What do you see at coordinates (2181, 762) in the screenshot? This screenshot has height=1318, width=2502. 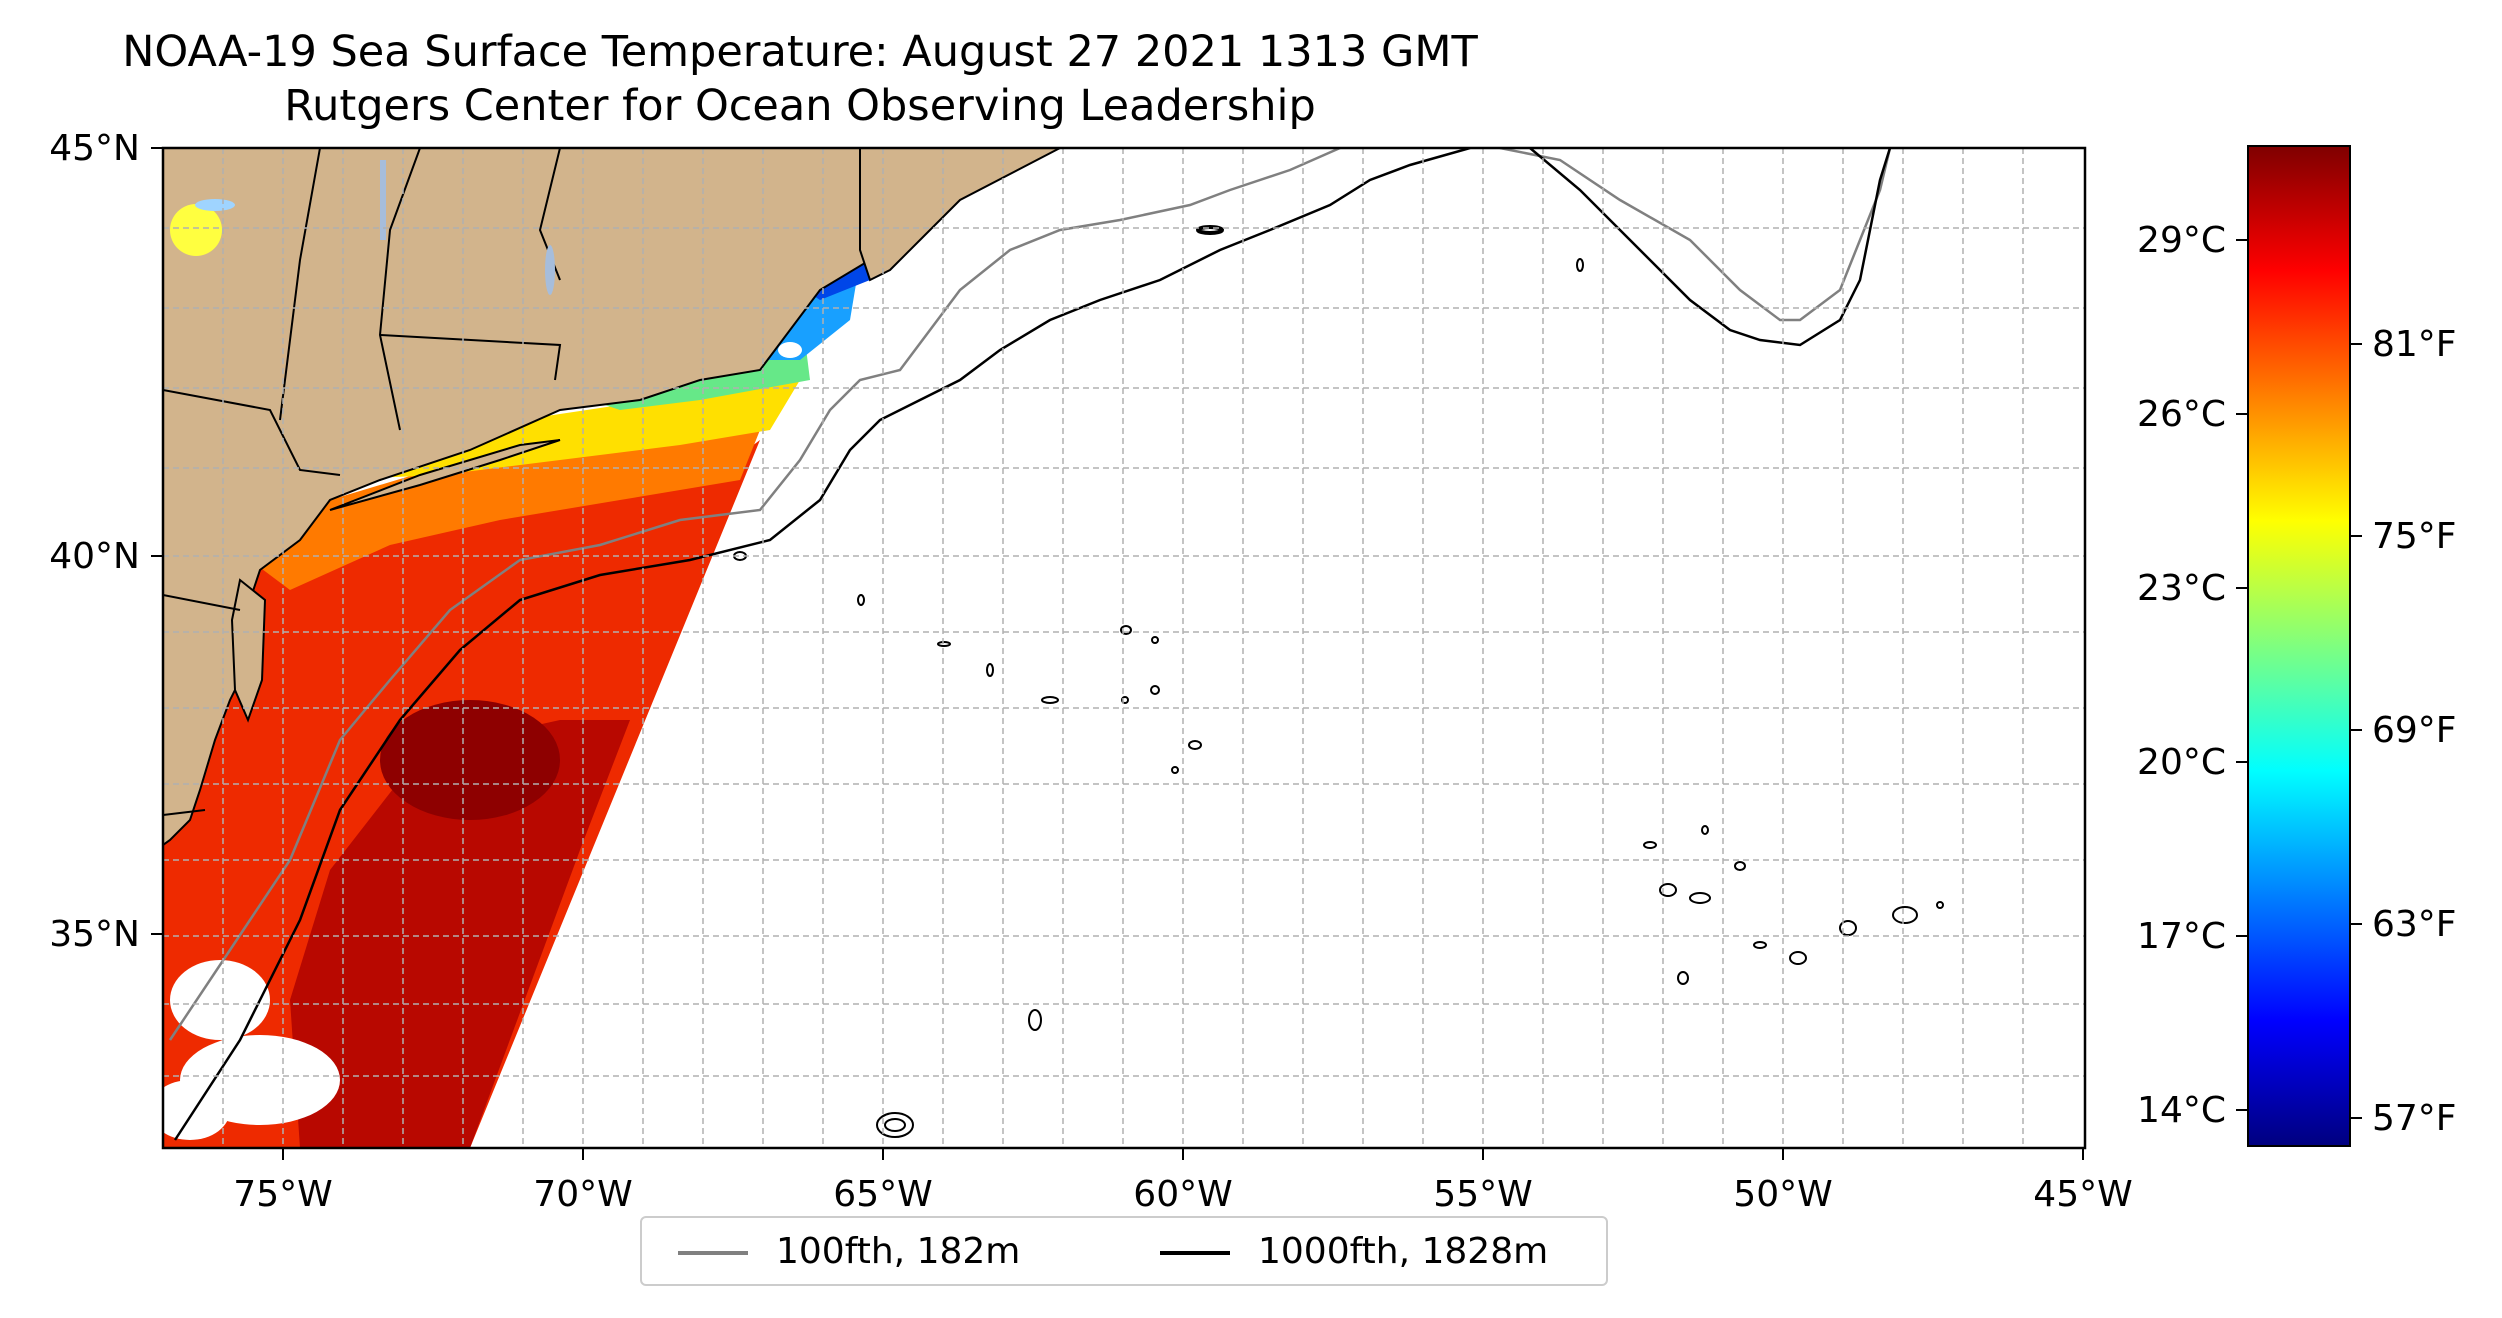 I see `colorbar-label-20c: 20°C` at bounding box center [2181, 762].